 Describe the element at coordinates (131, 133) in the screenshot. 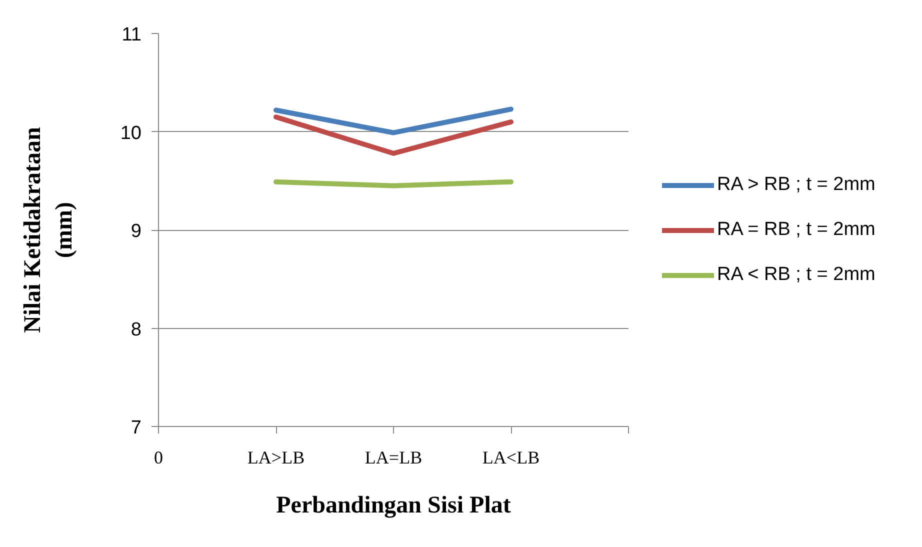

I see `y-tick-label: 10` at that location.